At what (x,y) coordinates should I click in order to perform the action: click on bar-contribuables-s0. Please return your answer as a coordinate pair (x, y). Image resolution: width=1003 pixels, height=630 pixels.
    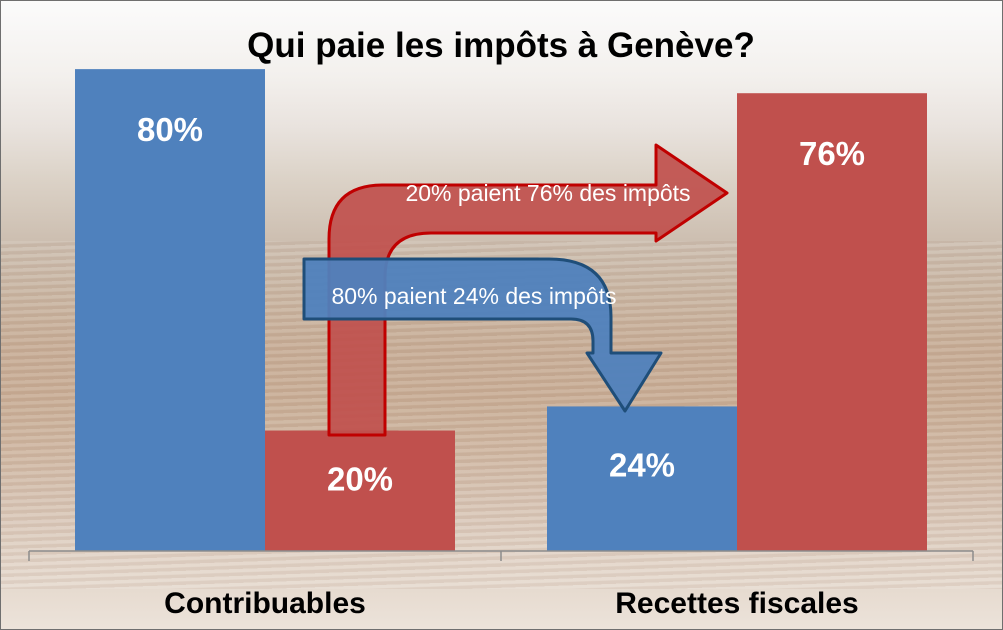
    Looking at the image, I should click on (170, 310).